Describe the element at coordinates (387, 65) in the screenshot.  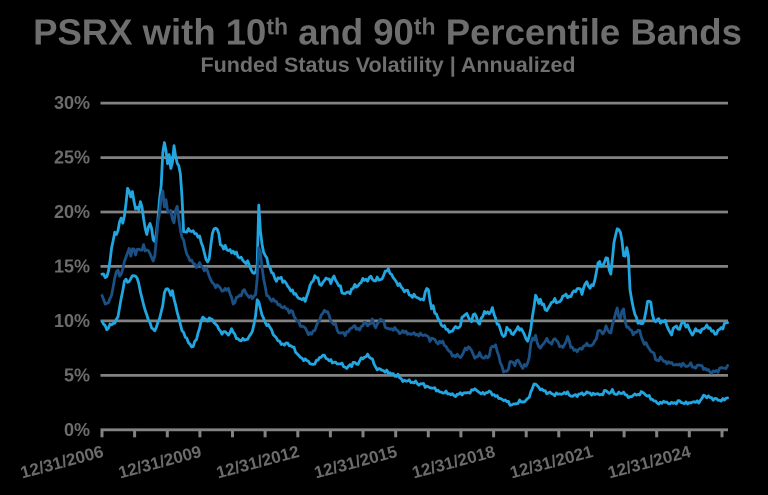
I see `svg-text:Funded Status Volatility | Ann: Funded Status Volatility | Annualized` at that location.